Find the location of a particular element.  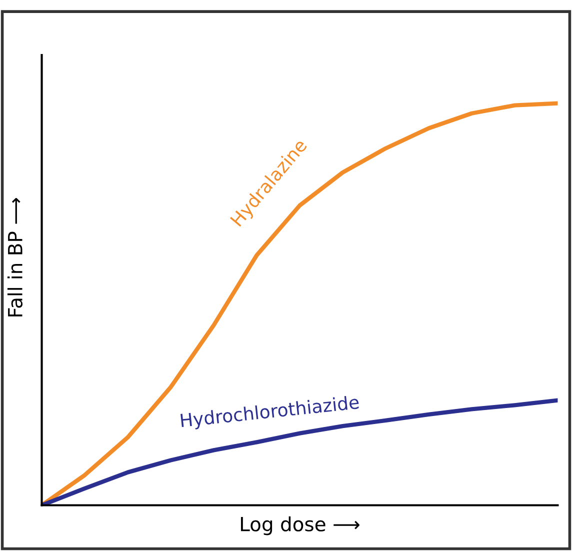

x-axis-title: Log dose ⟶ is located at coordinates (300, 526).